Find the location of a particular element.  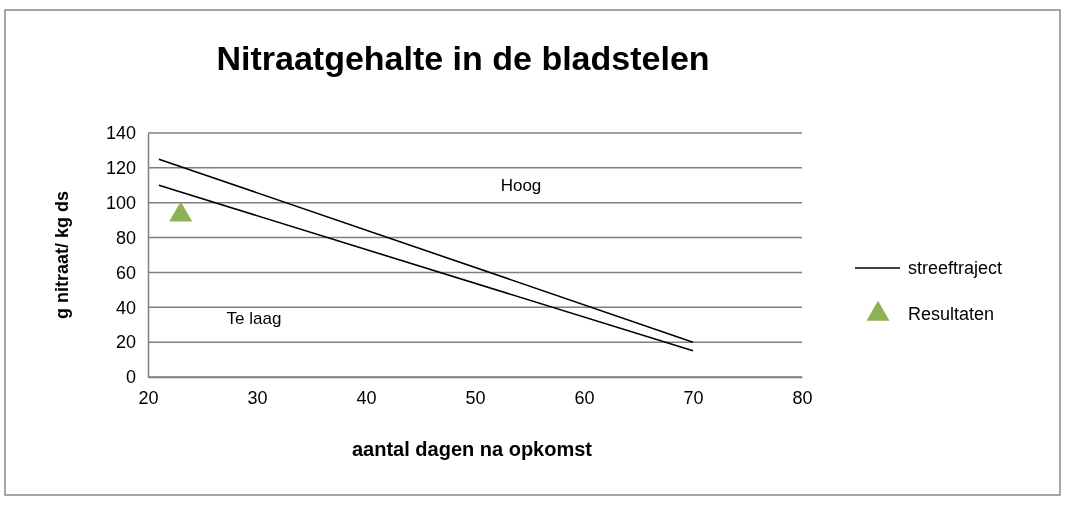

x-tick-label: 60 is located at coordinates (584, 397).